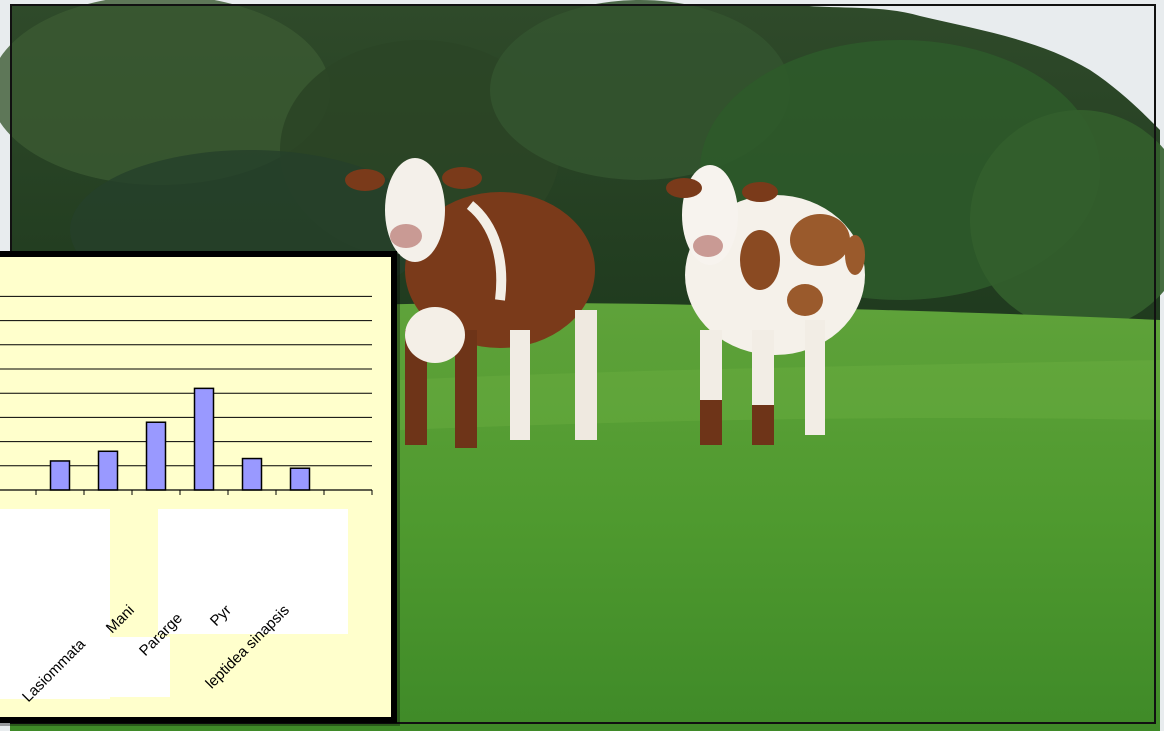 Image resolution: width=1164 pixels, height=731 pixels. Describe the element at coordinates (471, 303) in the screenshot. I see `brown-cow` at that location.